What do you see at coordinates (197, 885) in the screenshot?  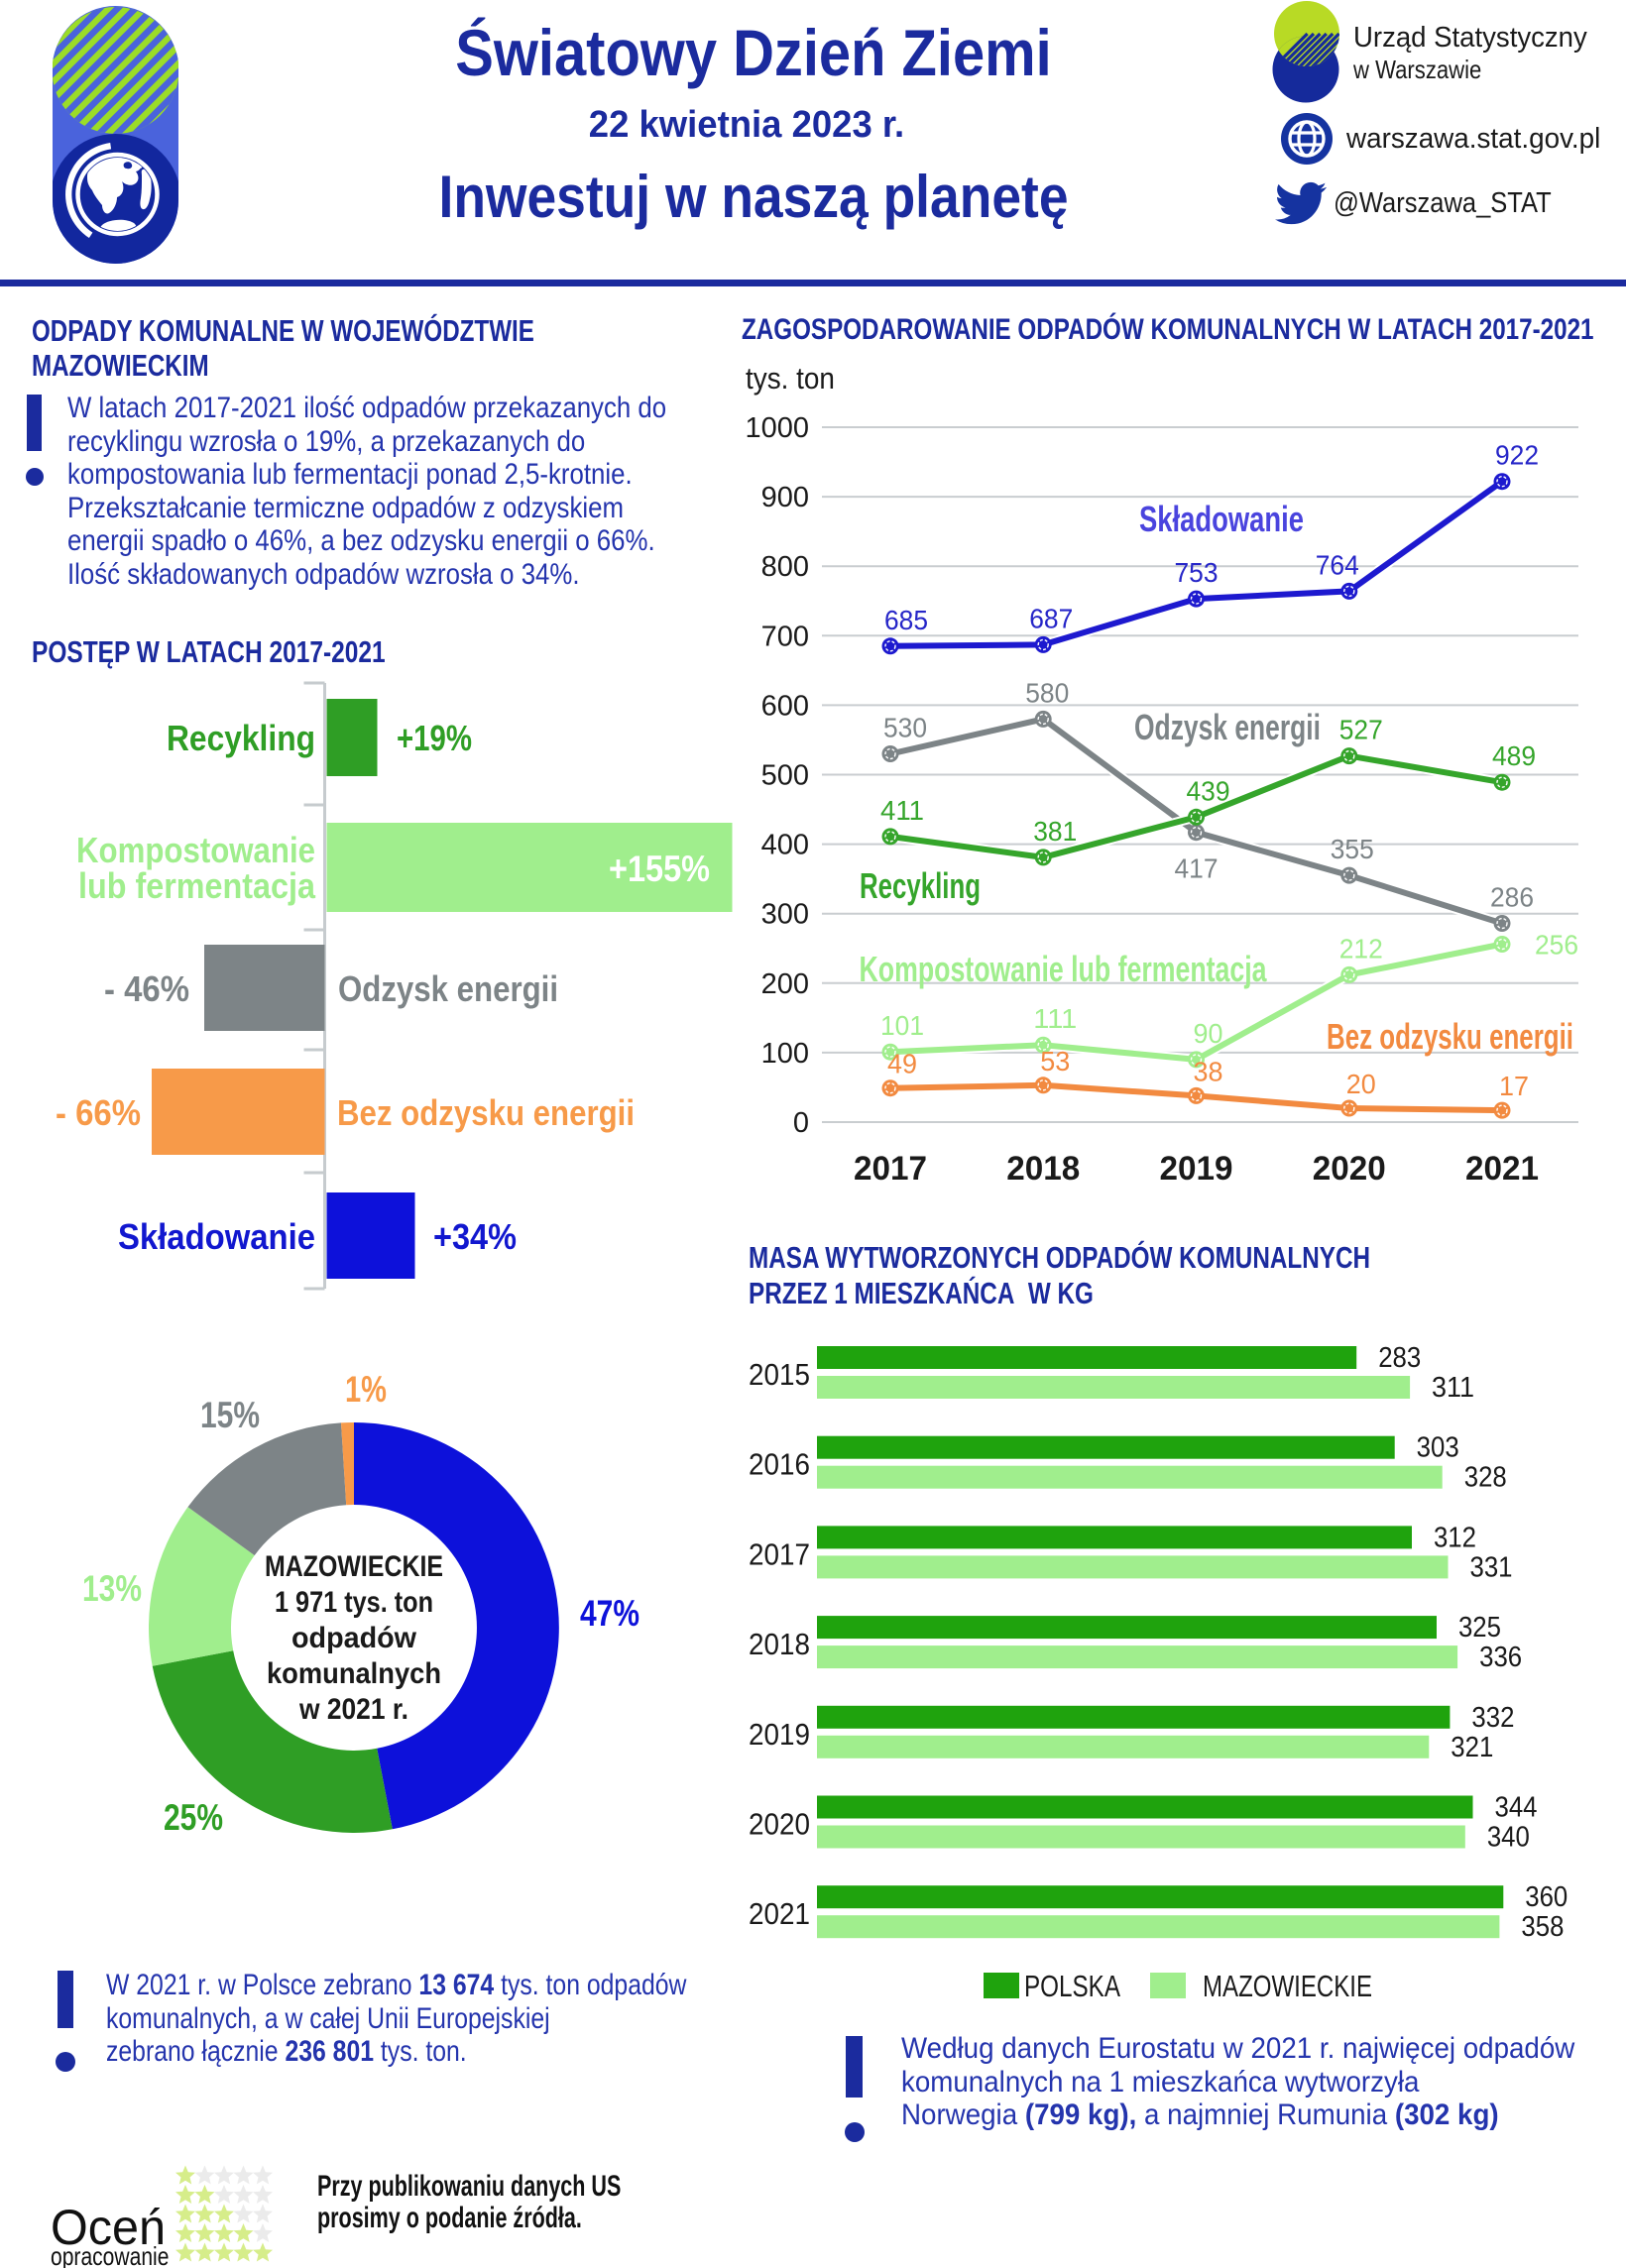 I see `svg-text: lub fermentacja` at bounding box center [197, 885].